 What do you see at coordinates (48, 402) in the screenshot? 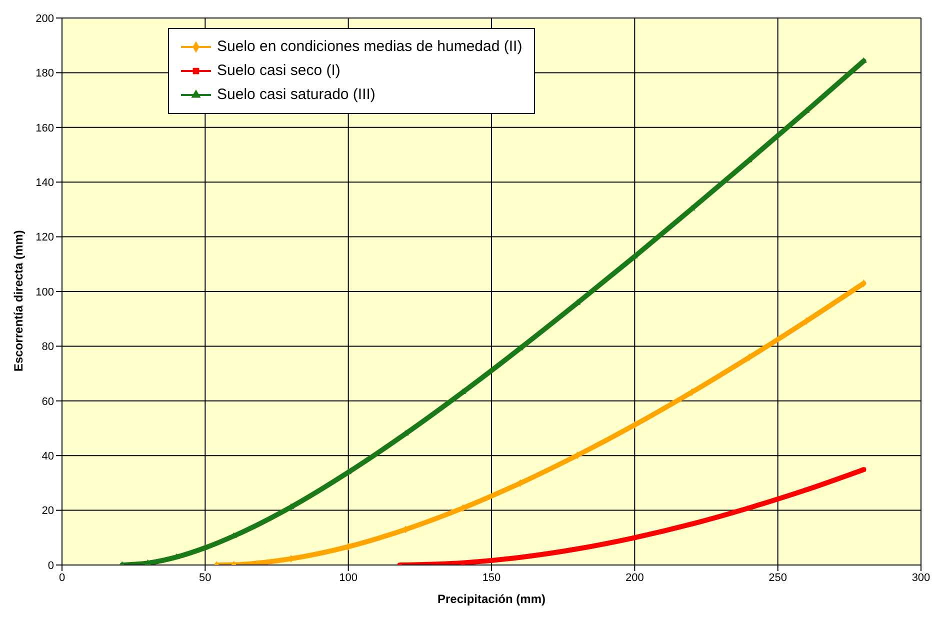
I see `y-tick-label: 60` at bounding box center [48, 402].